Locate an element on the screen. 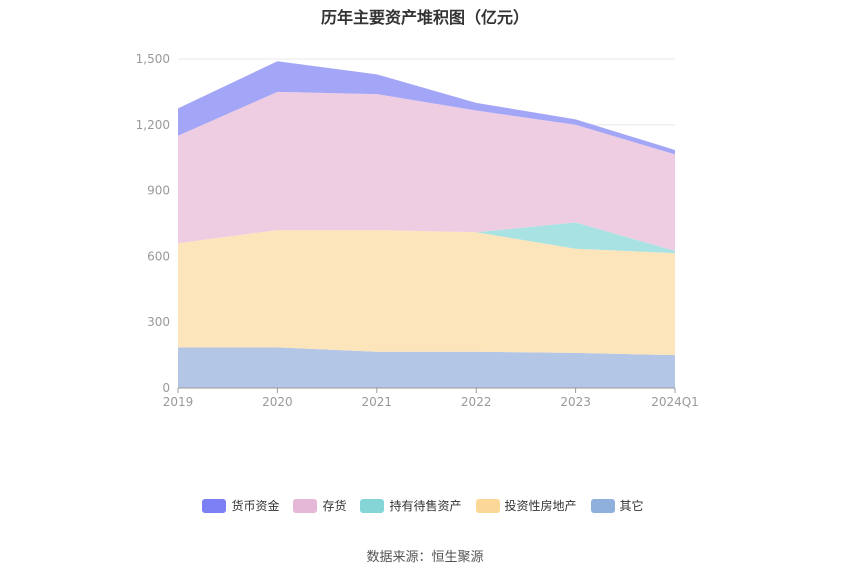  y-tick-label: 1,200 is located at coordinates (153, 125).